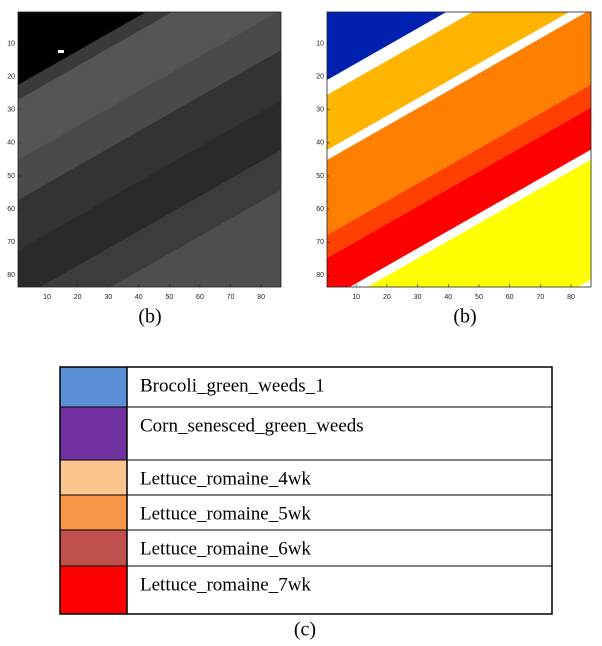 This screenshot has width=602, height=646. What do you see at coordinates (225, 584) in the screenshot?
I see `legend-label: Lettuce_romaine_7wk` at bounding box center [225, 584].